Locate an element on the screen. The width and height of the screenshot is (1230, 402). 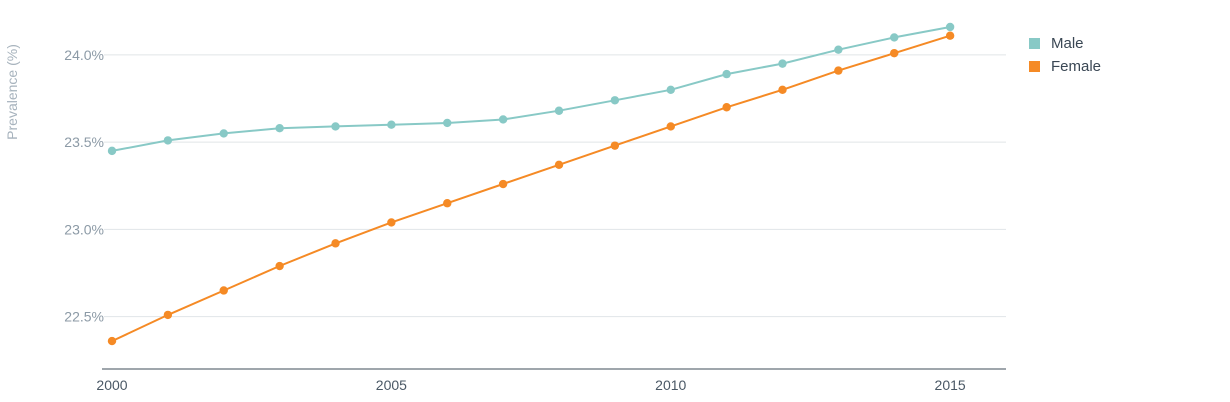
legend-swatch-male is located at coordinates (1034, 43).